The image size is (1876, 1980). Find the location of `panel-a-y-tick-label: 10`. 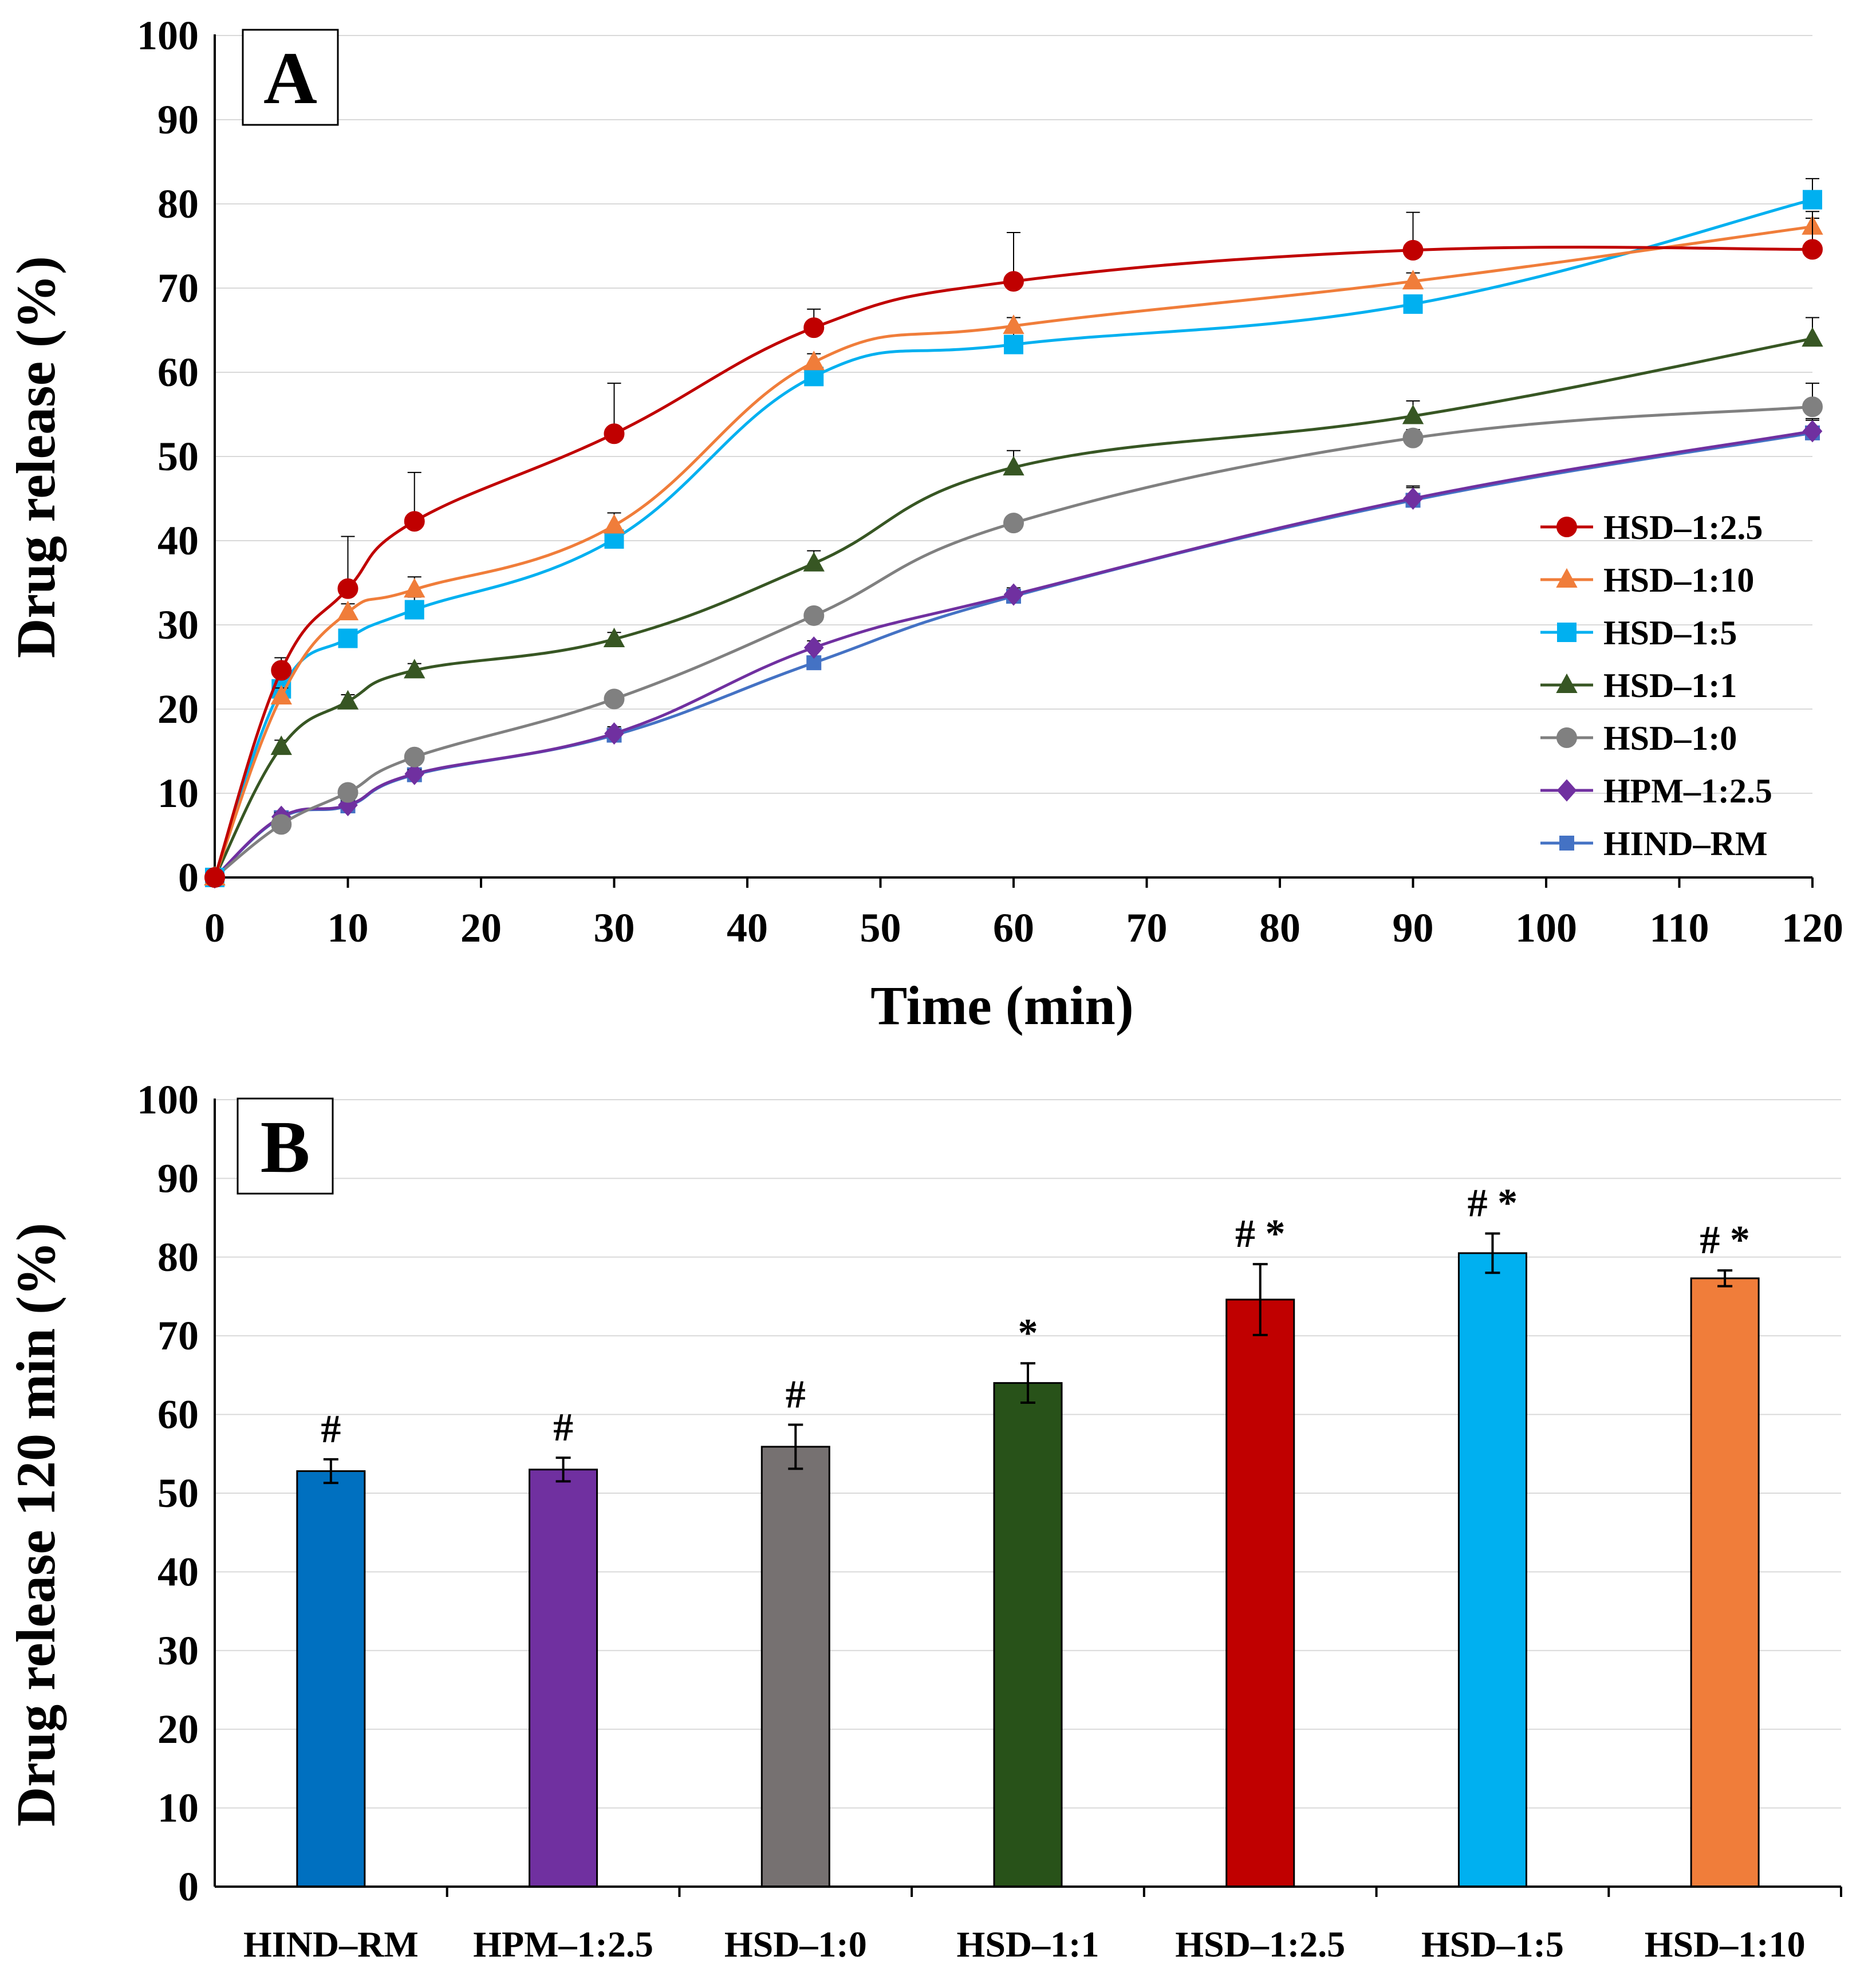

panel-a-y-tick-label: 10 is located at coordinates (178, 793).